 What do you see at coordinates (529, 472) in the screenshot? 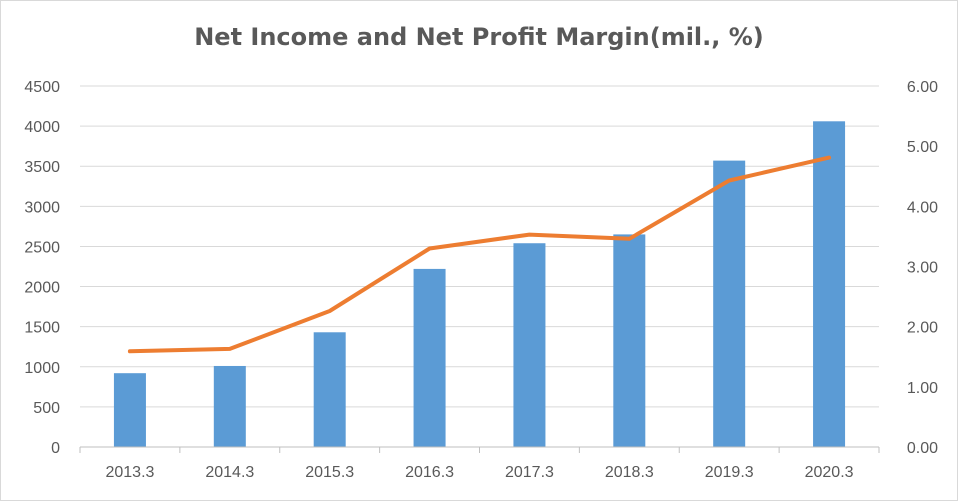
I see `x-tick-label: 2017.3` at bounding box center [529, 472].